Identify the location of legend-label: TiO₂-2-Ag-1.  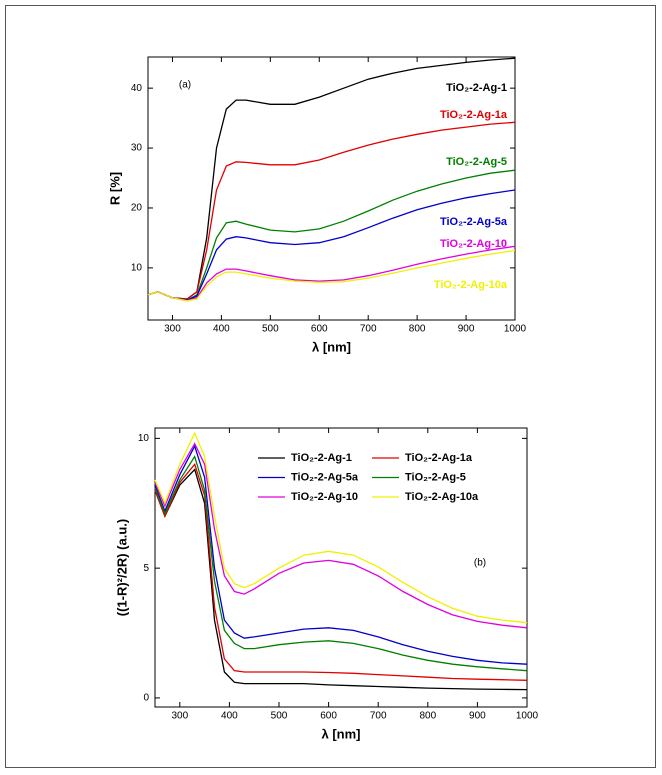
(321, 458).